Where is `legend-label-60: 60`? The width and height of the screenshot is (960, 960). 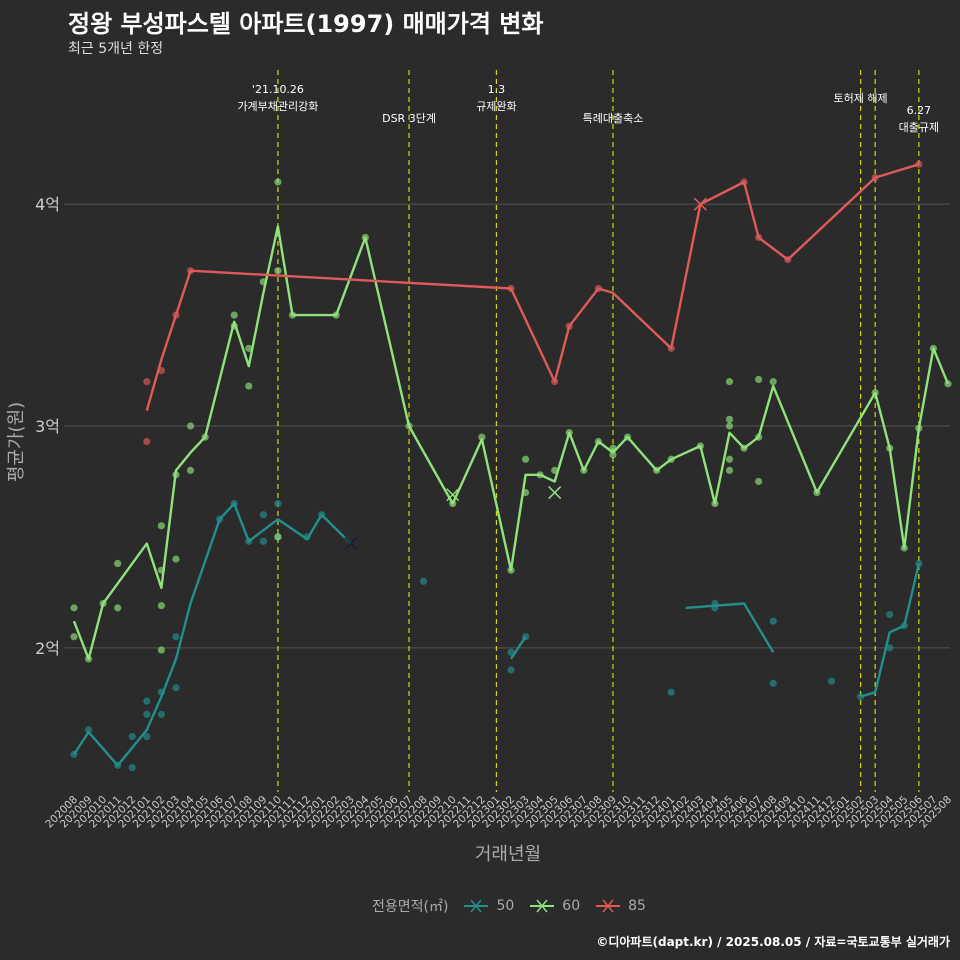
legend-label-60: 60 is located at coordinates (571, 906).